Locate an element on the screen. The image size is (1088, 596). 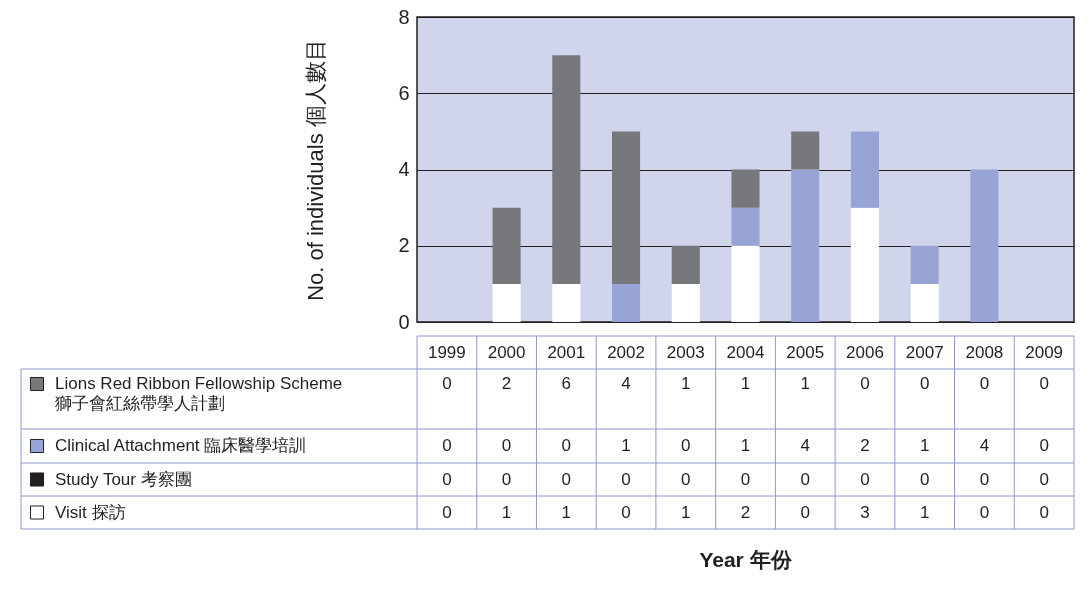
y-tick-label: 8 is located at coordinates (404, 16).